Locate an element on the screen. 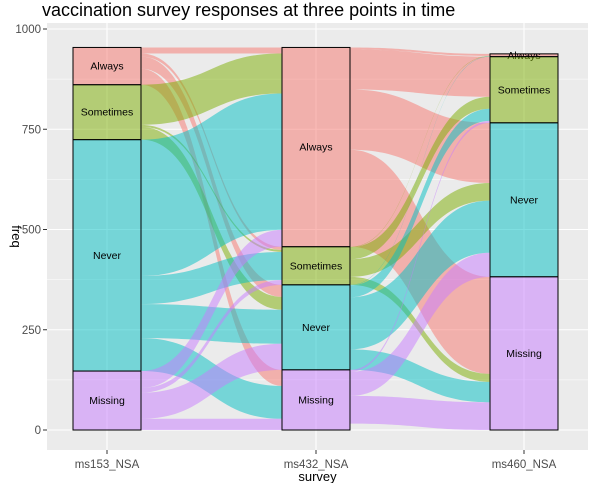  flow-missing-to-always is located at coordinates (211, 308).